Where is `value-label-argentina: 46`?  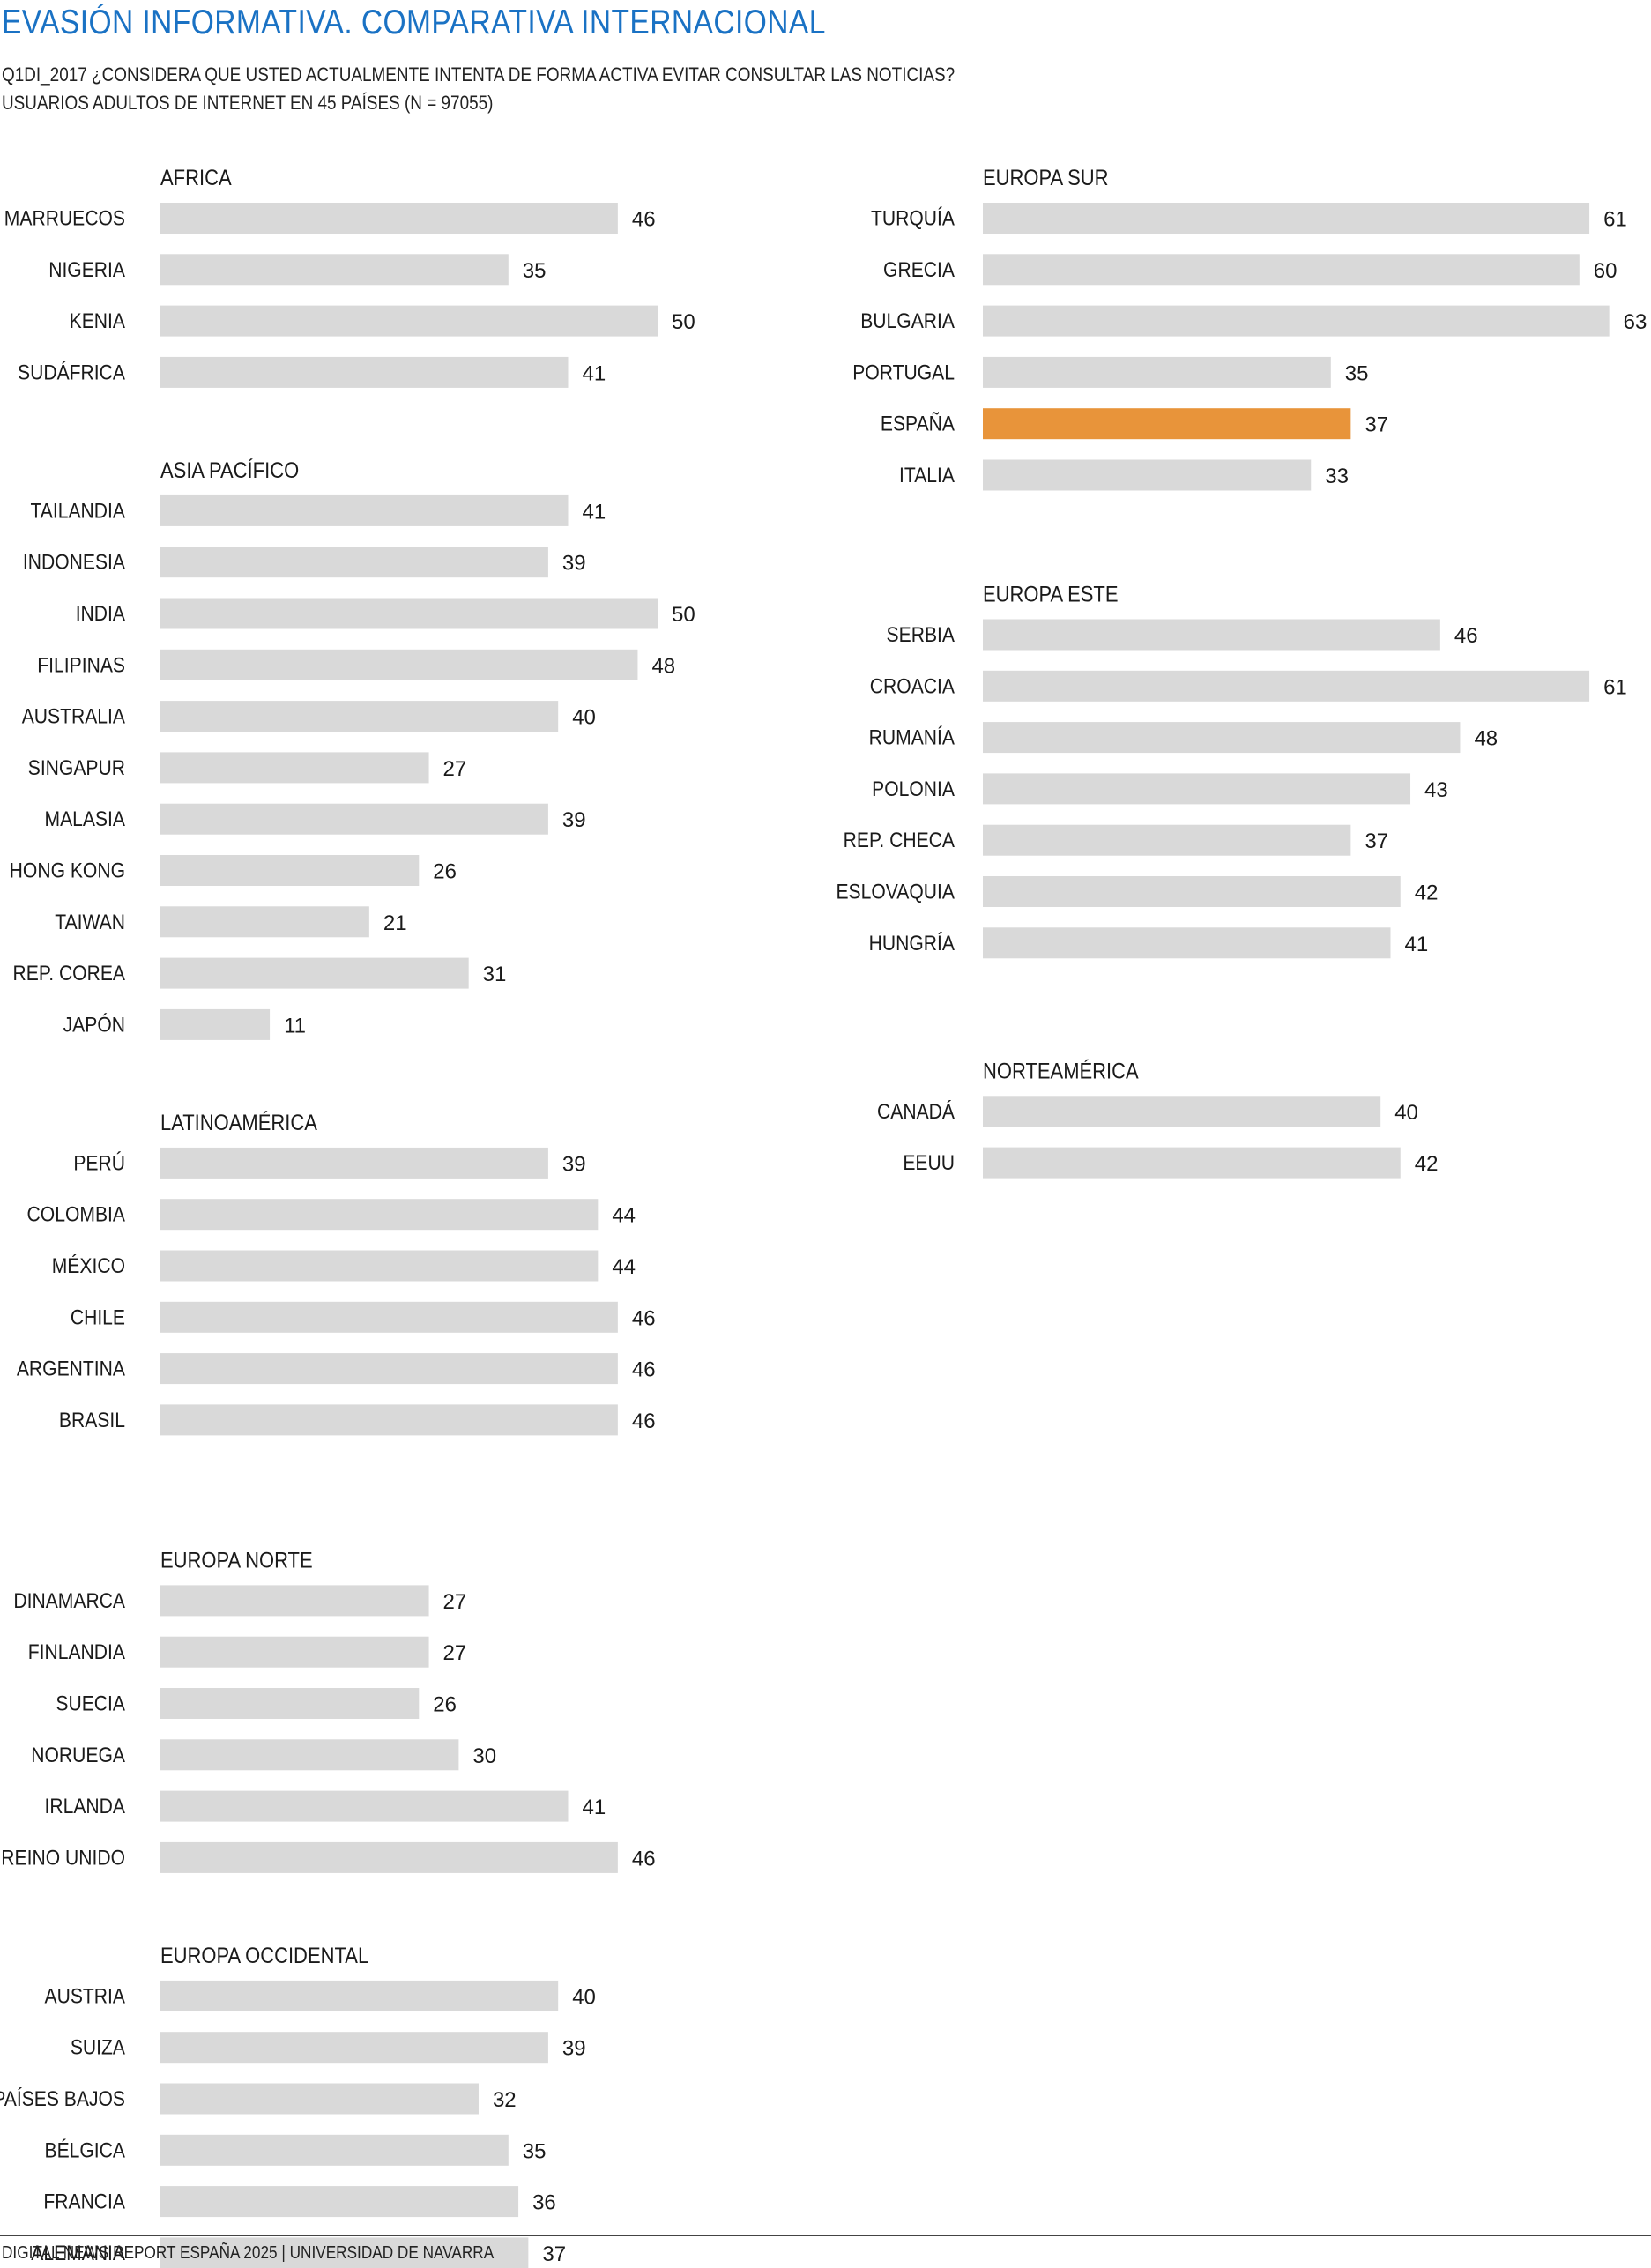 value-label-argentina: 46 is located at coordinates (644, 1370).